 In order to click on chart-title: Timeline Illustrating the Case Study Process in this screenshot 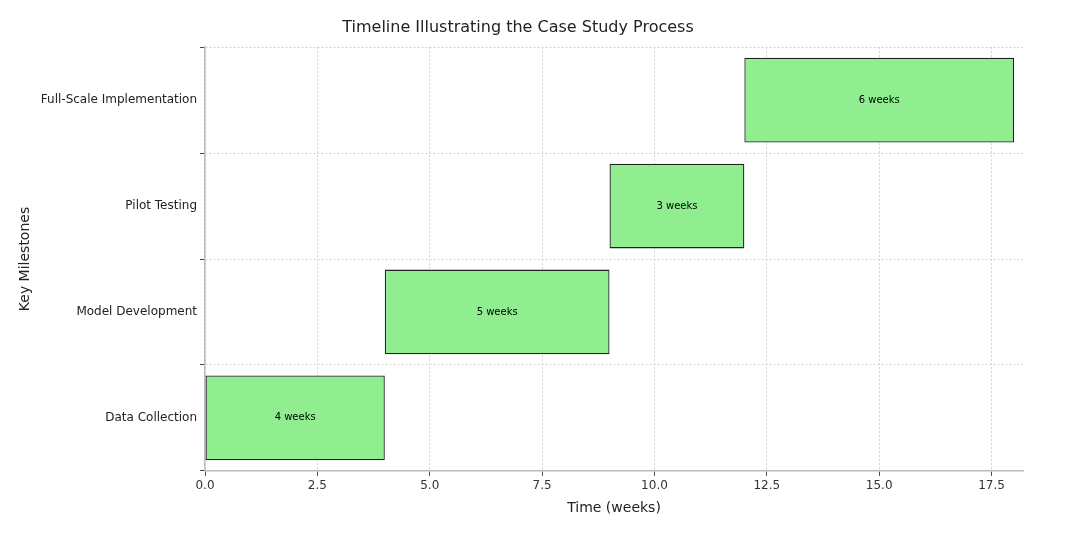, I will do `click(517, 26)`.